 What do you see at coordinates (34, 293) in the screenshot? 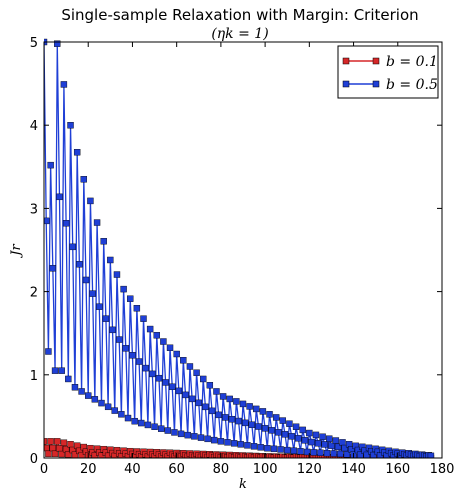
I see `y-tick-label-2: 2` at bounding box center [34, 293].